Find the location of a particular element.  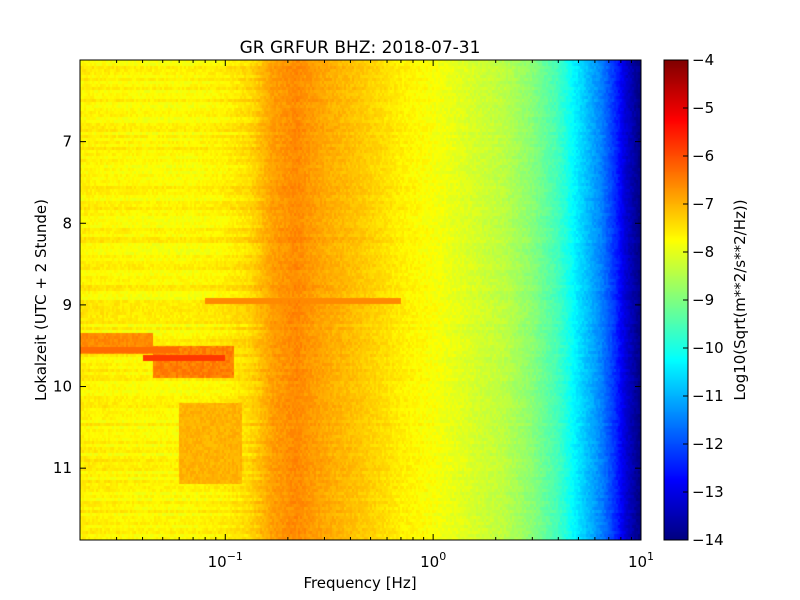

x-tick-label: 10⁻¹ is located at coordinates (225, 560).